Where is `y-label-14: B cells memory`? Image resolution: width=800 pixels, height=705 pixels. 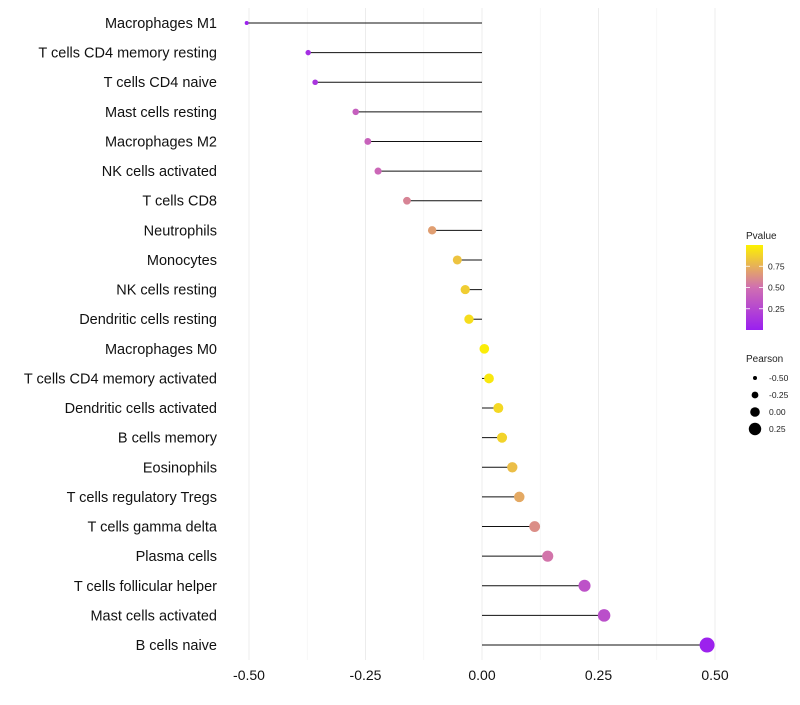
y-label-14: B cells memory is located at coordinates (168, 439).